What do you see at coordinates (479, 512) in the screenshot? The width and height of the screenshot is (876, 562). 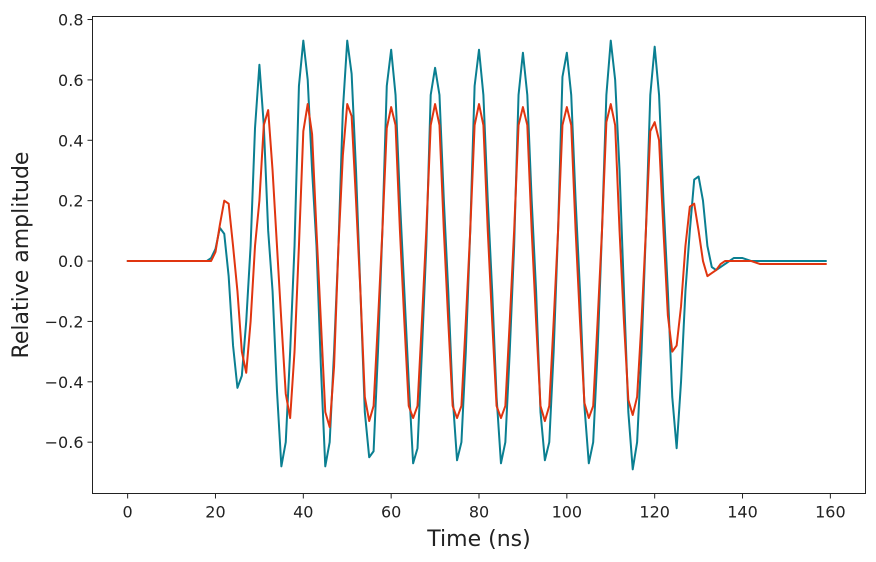 I see `x-tick-label: 80` at bounding box center [479, 512].